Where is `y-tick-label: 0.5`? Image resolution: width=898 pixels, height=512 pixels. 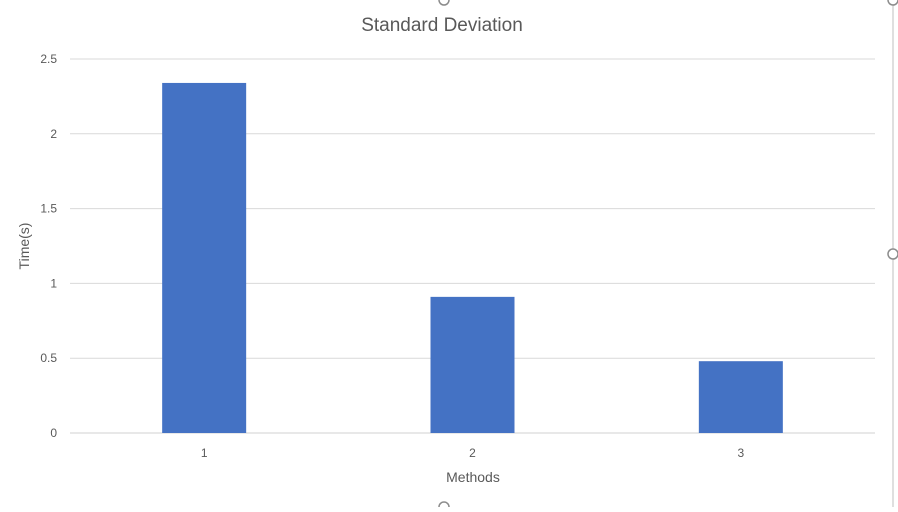
y-tick-label: 0.5 is located at coordinates (48, 358).